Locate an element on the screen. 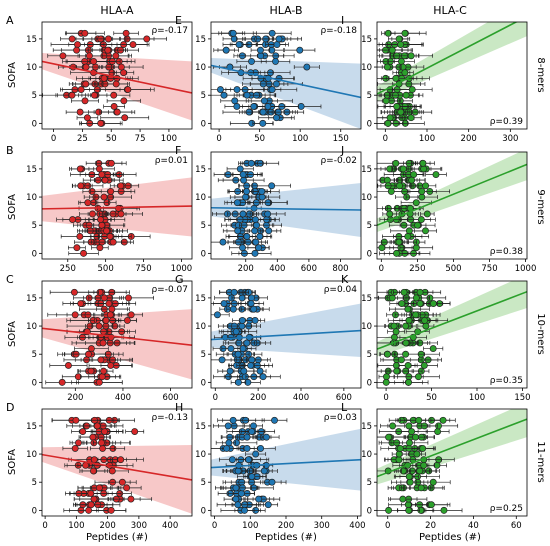 The width and height of the screenshot is (550, 546). x-tick-label: 0 is located at coordinates (381, 269).